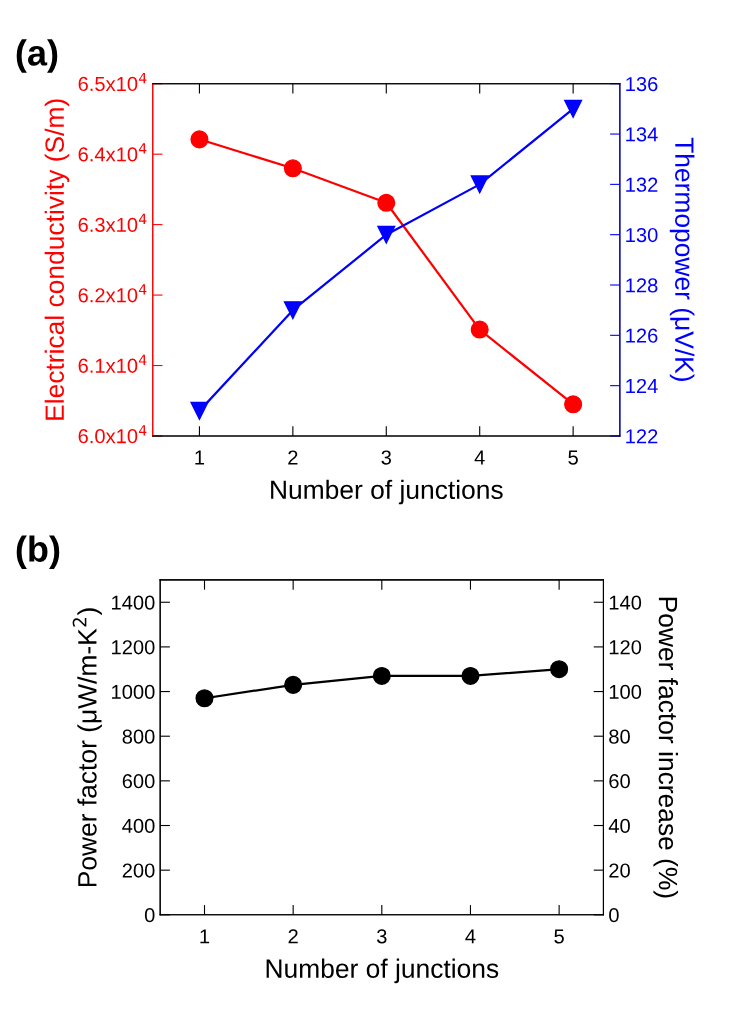  What do you see at coordinates (138, 781) in the screenshot?
I see `y-tick-label: 600` at bounding box center [138, 781].